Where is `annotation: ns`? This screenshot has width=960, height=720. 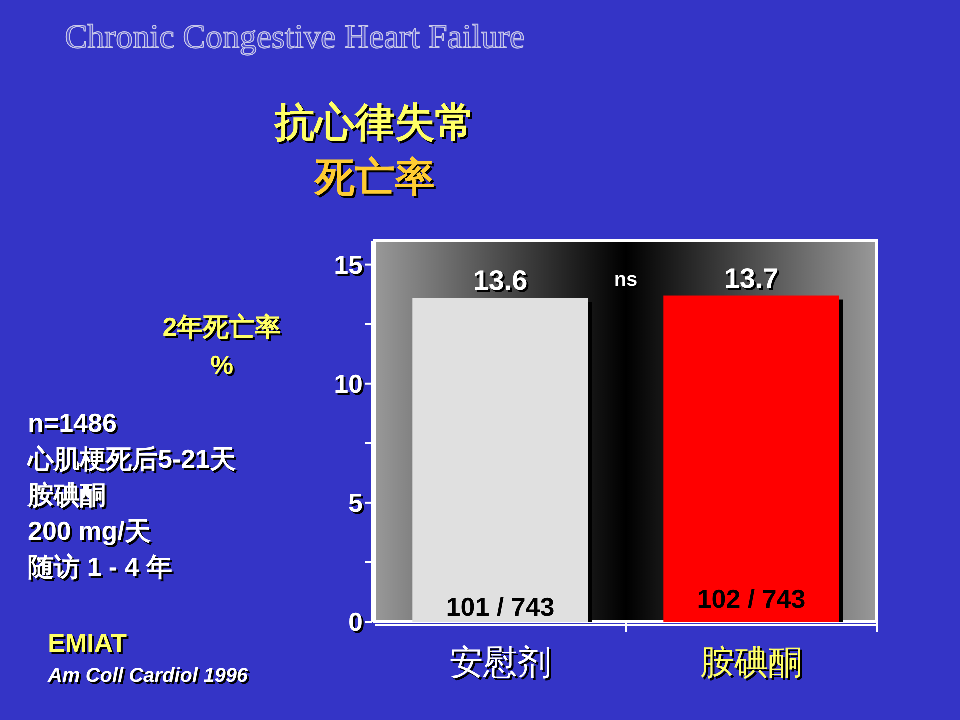
annotation: ns is located at coordinates (626, 280).